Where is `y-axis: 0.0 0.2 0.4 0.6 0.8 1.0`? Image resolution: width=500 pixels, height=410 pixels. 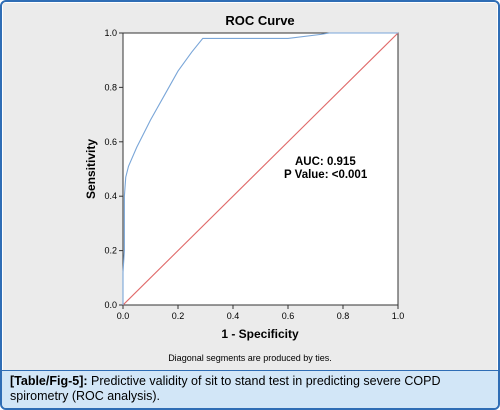 y-axis: 0.0 0.2 0.4 0.6 0.8 1.0 is located at coordinates (113, 169).